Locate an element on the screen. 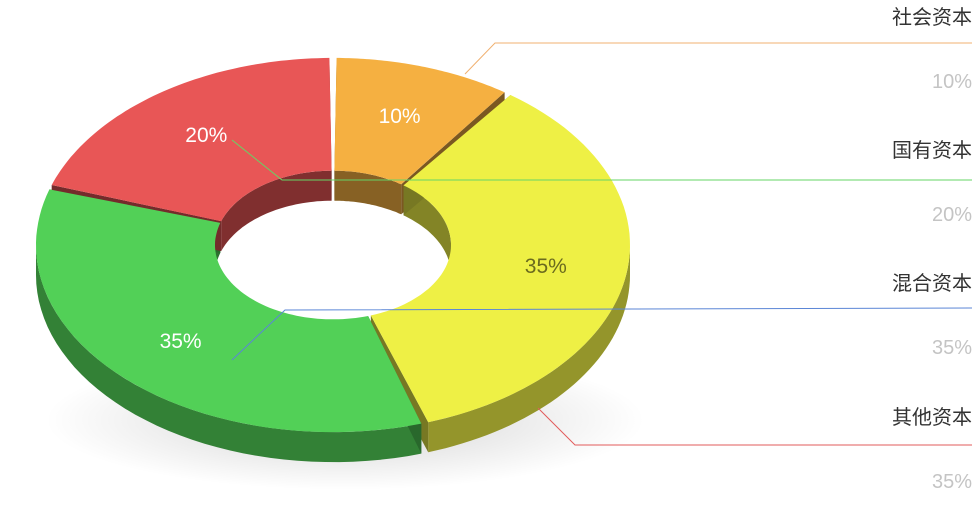 This screenshot has width=975, height=515. legend-value: 20% is located at coordinates (952, 215).